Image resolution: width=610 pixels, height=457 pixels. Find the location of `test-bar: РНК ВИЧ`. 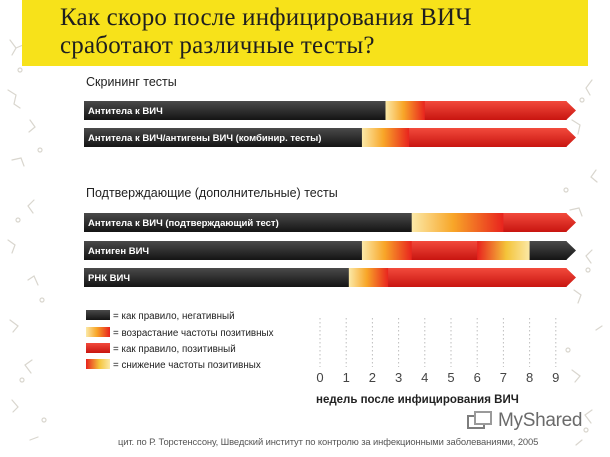

test-bar: РНК ВИЧ is located at coordinates (330, 277).